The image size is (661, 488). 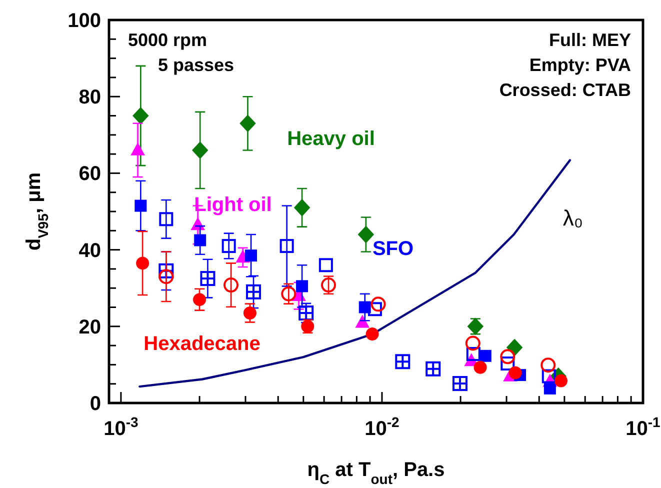 What do you see at coordinates (202, 344) in the screenshot?
I see `annotation: Hexadecane` at bounding box center [202, 344].